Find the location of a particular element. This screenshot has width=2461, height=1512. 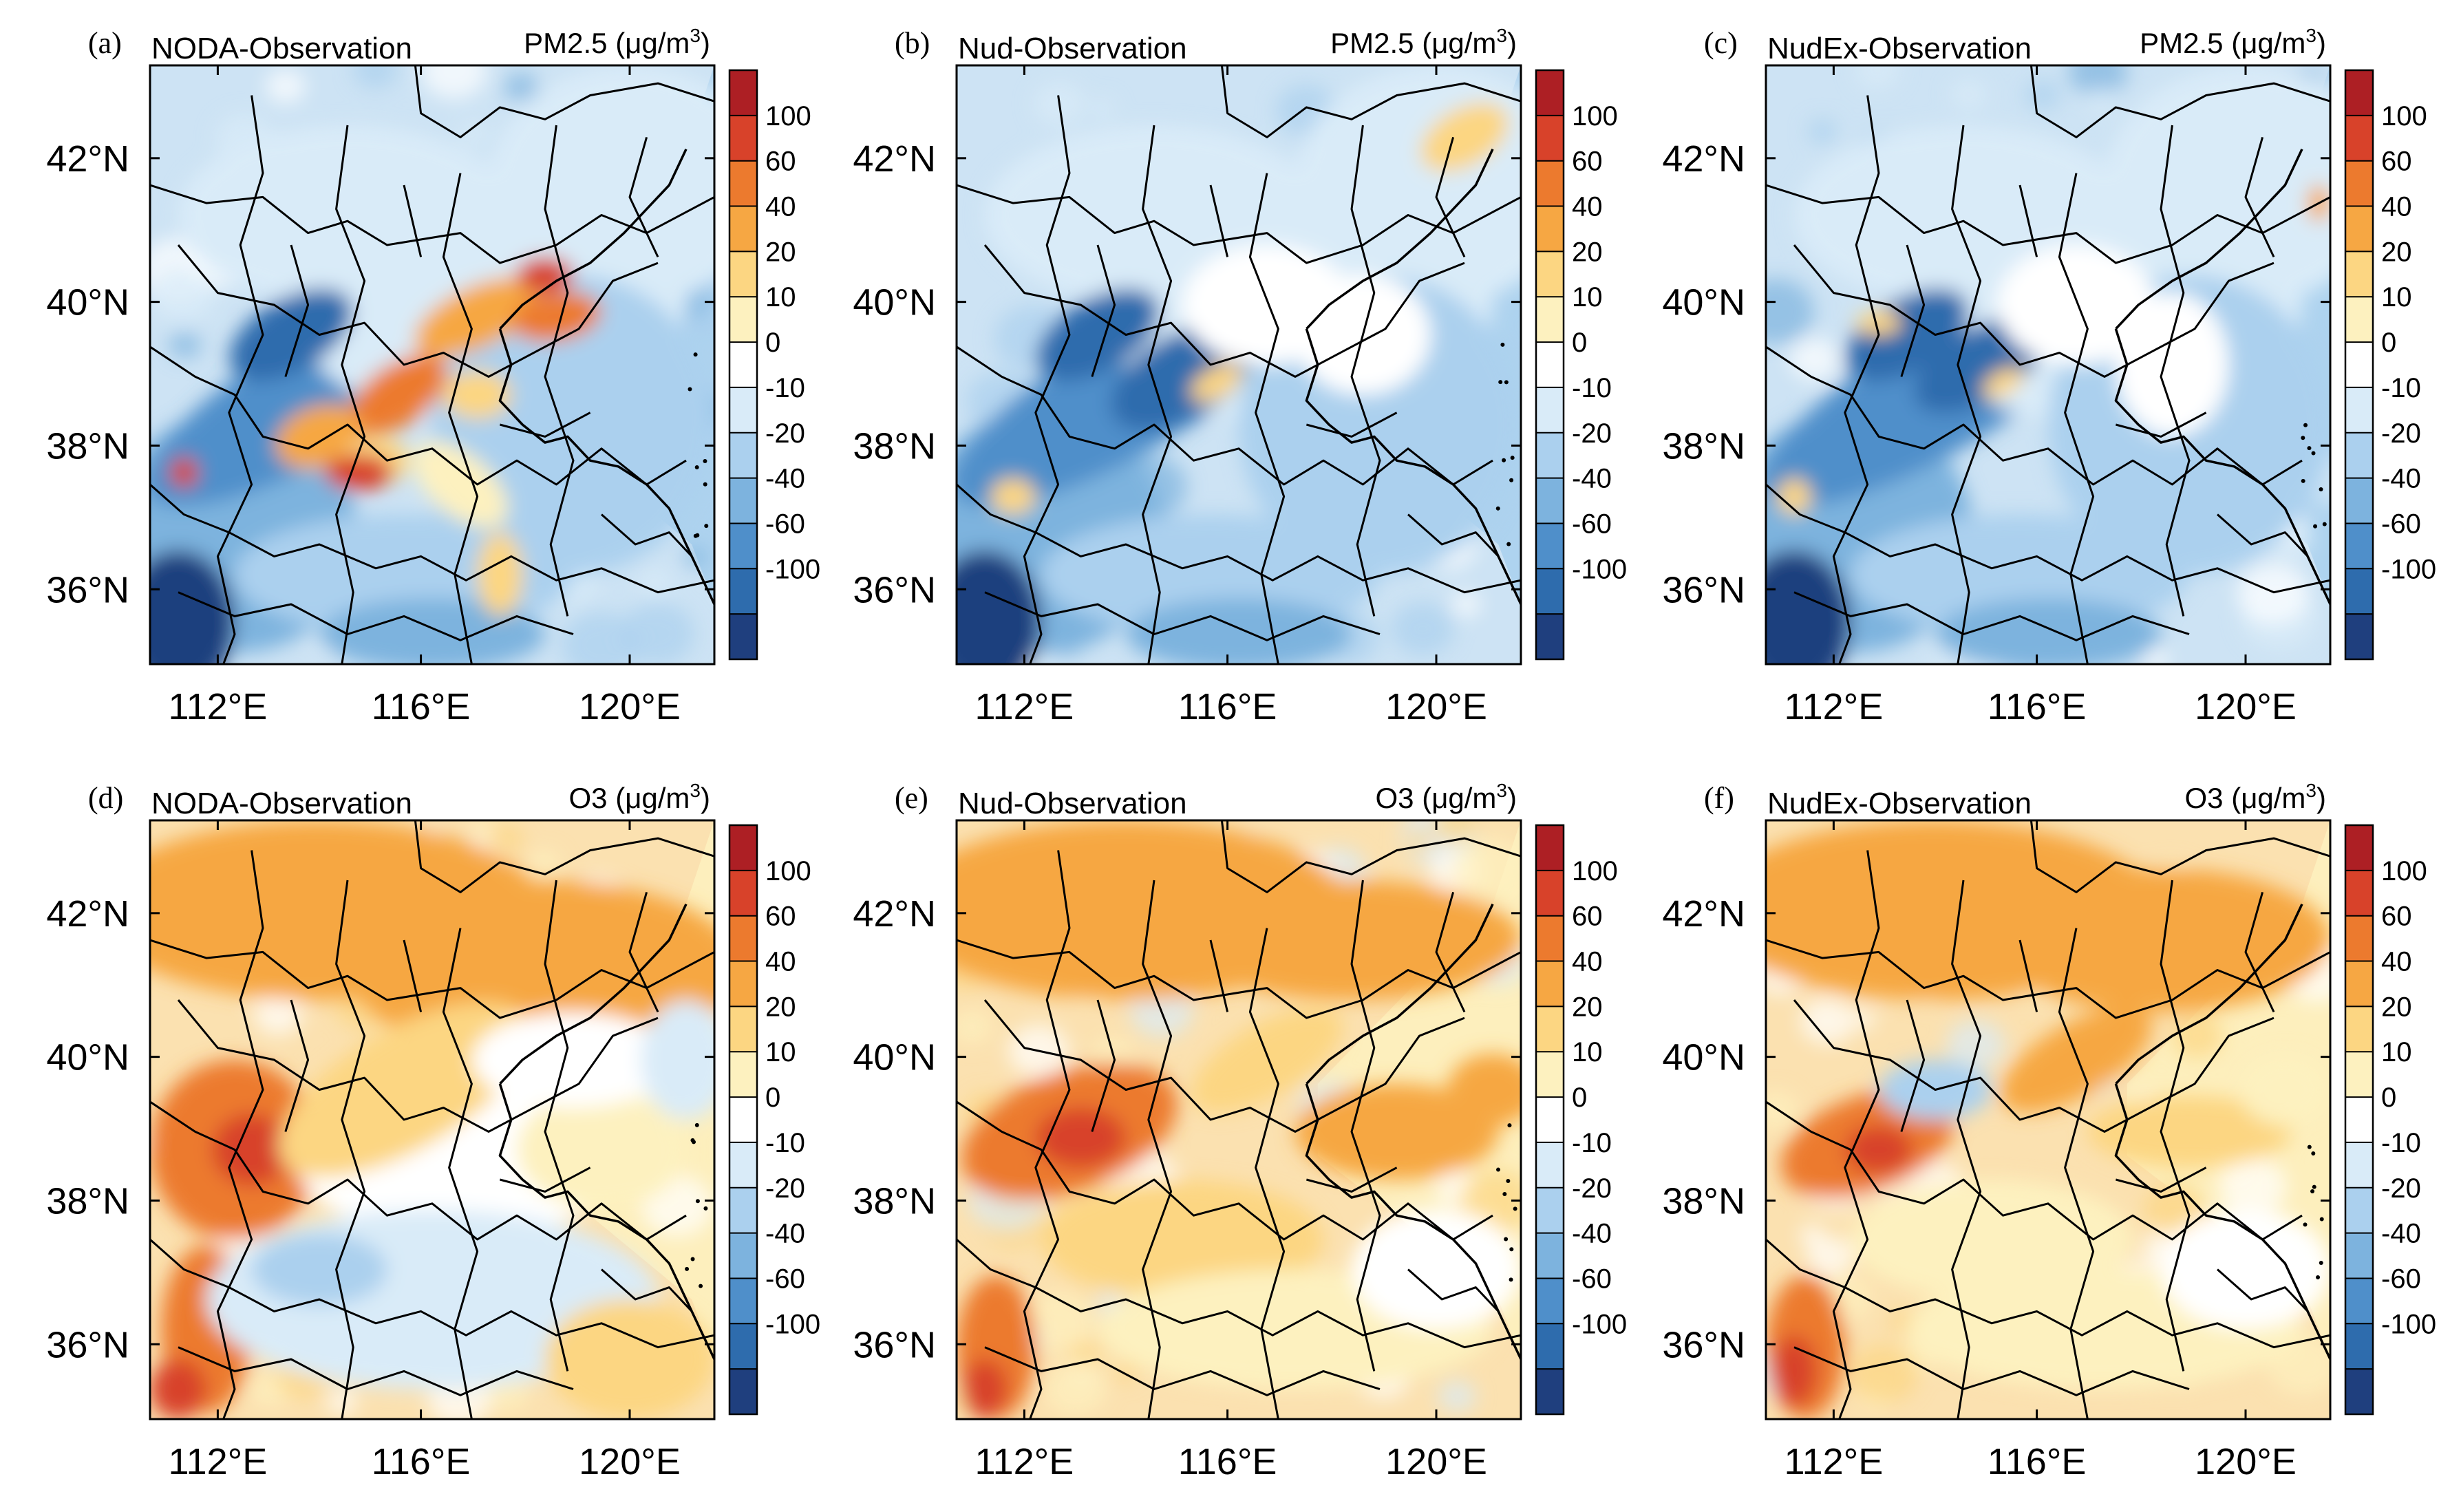

y-tick-label: 40°N is located at coordinates (894, 1057).